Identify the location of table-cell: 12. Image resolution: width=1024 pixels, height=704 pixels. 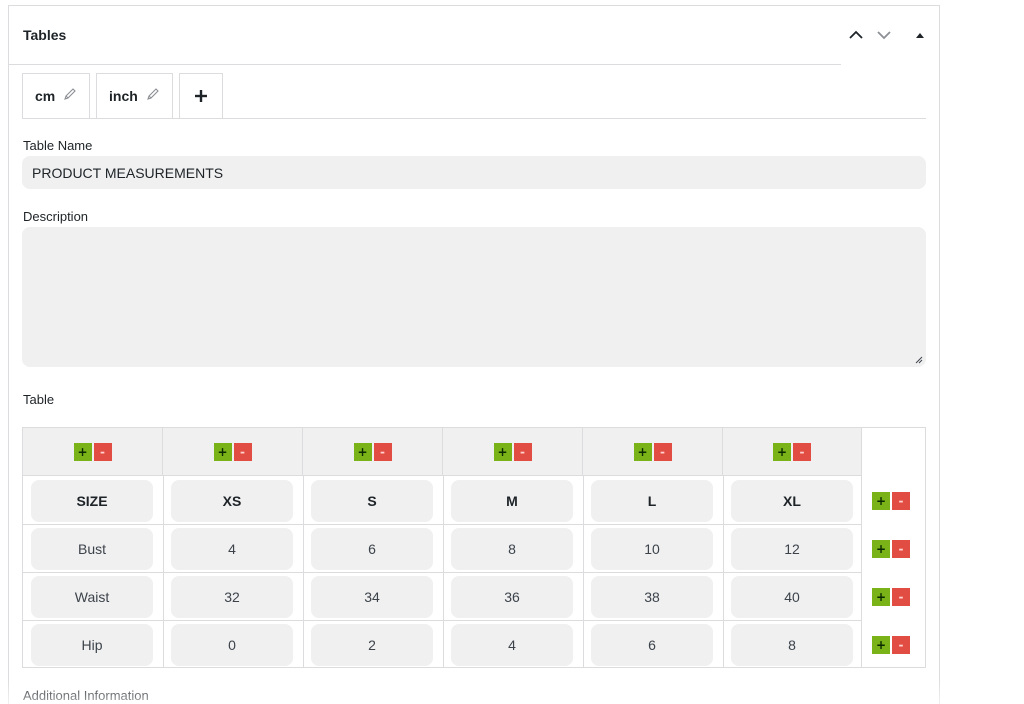
(792, 549).